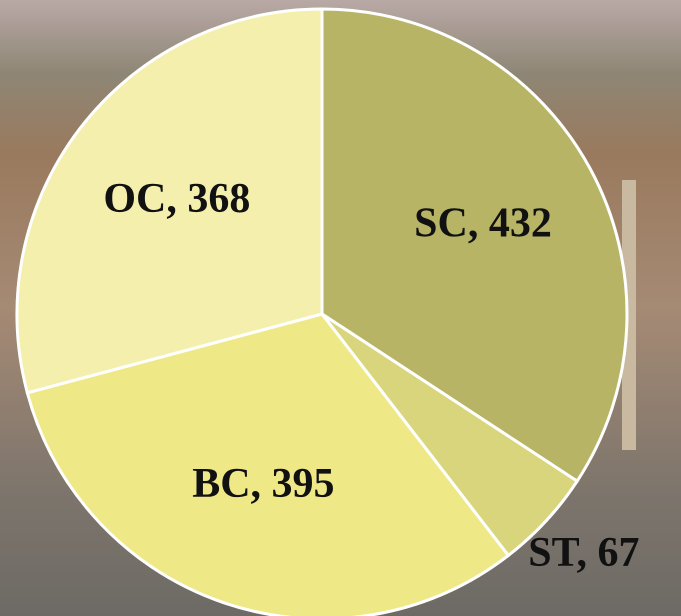 The height and width of the screenshot is (616, 681). I want to click on data-label: OC, 368, so click(176, 199).